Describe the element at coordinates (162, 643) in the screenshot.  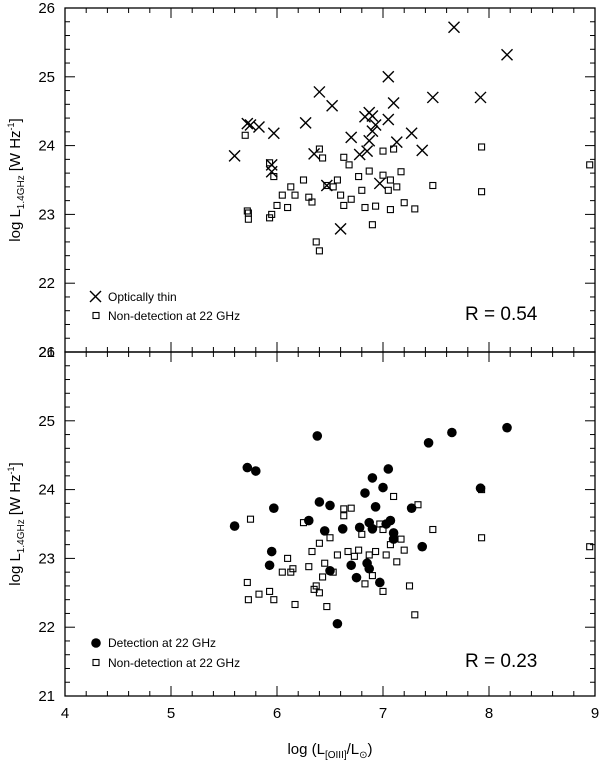
I see `bottom-legend-label-detection: Detection at 22 GHz` at that location.